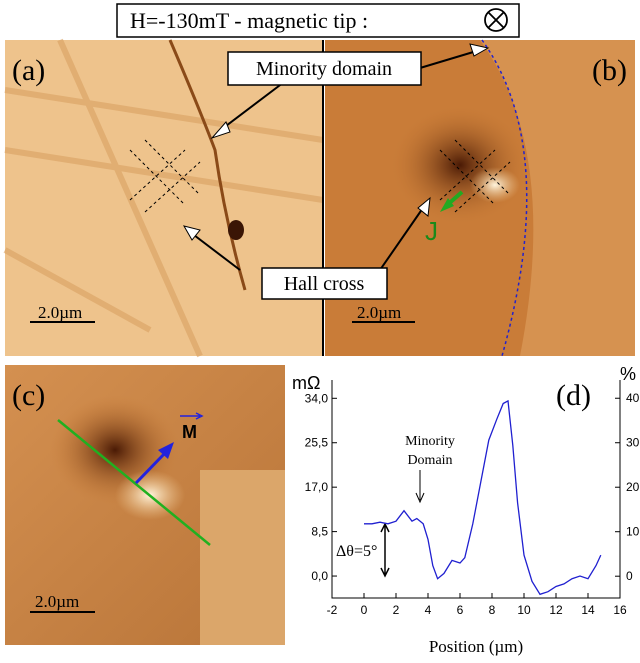 The image size is (640, 663). What do you see at coordinates (249, 20) in the screenshot?
I see `figure-title: H=-130mT - magnetic tip :` at bounding box center [249, 20].